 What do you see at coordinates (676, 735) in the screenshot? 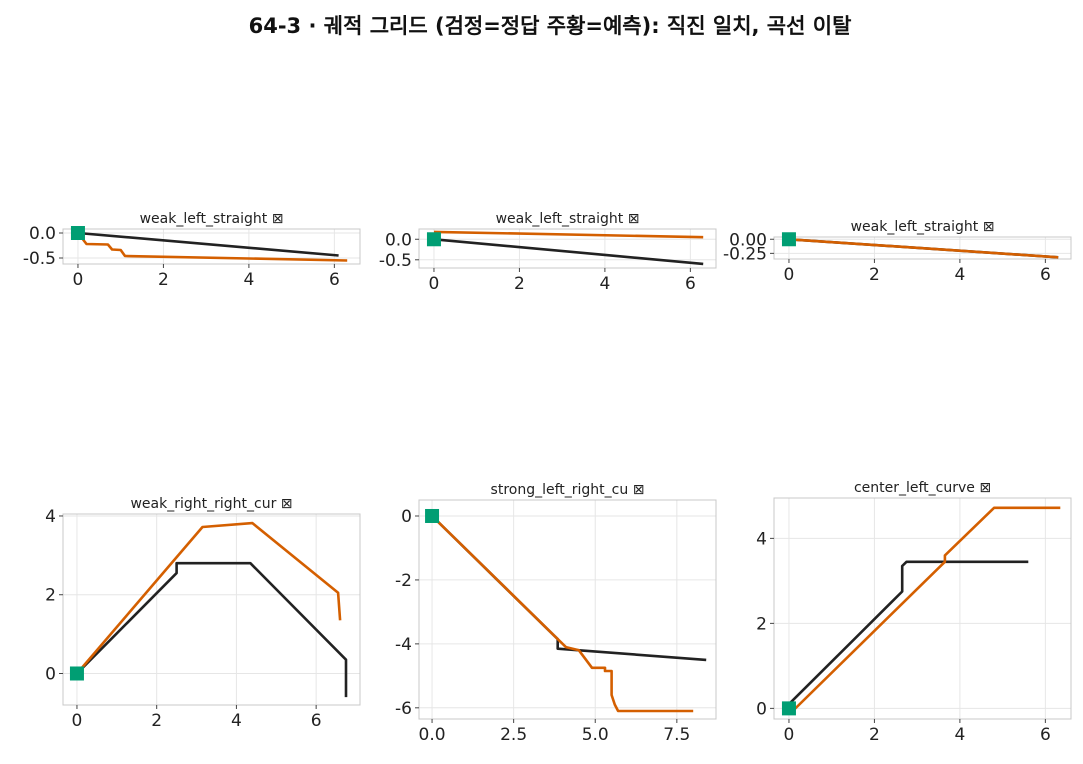
I see `x-tick-label: 7.5` at bounding box center [676, 735].